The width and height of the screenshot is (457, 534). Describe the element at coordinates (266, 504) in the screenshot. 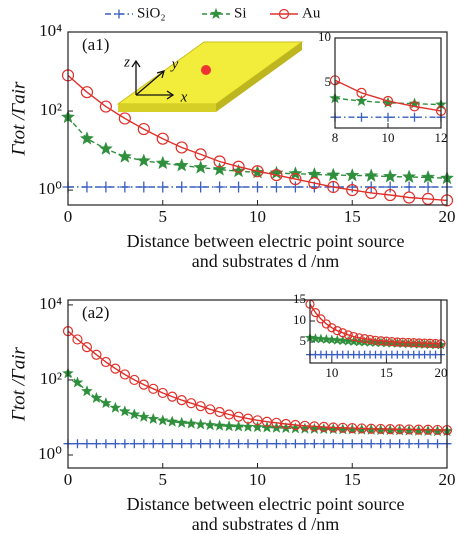

I see `x-axis-label: Distance between electric point source` at that location.